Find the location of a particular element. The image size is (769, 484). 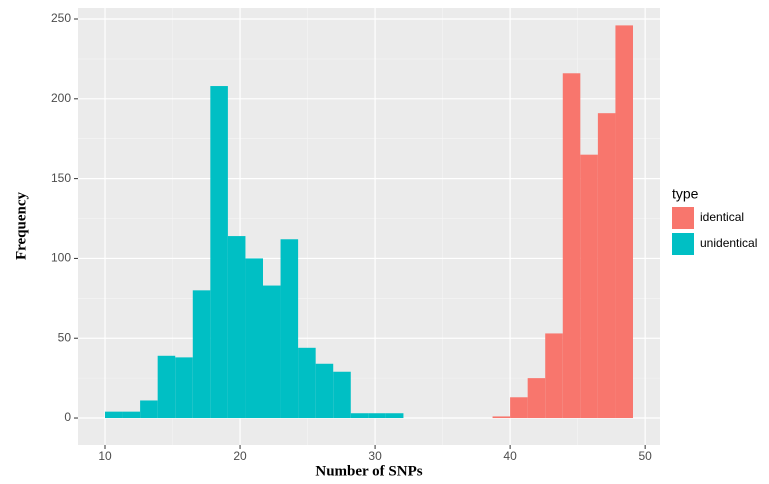

y-tick-label: 150 is located at coordinates (61, 178).